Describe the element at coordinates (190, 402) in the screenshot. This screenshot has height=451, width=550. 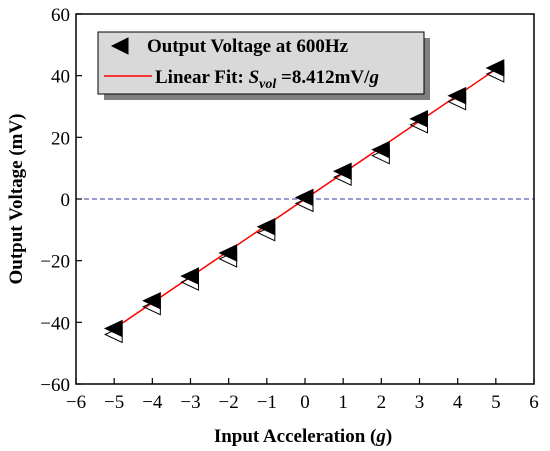
I see `x-tick-label: −3` at that location.